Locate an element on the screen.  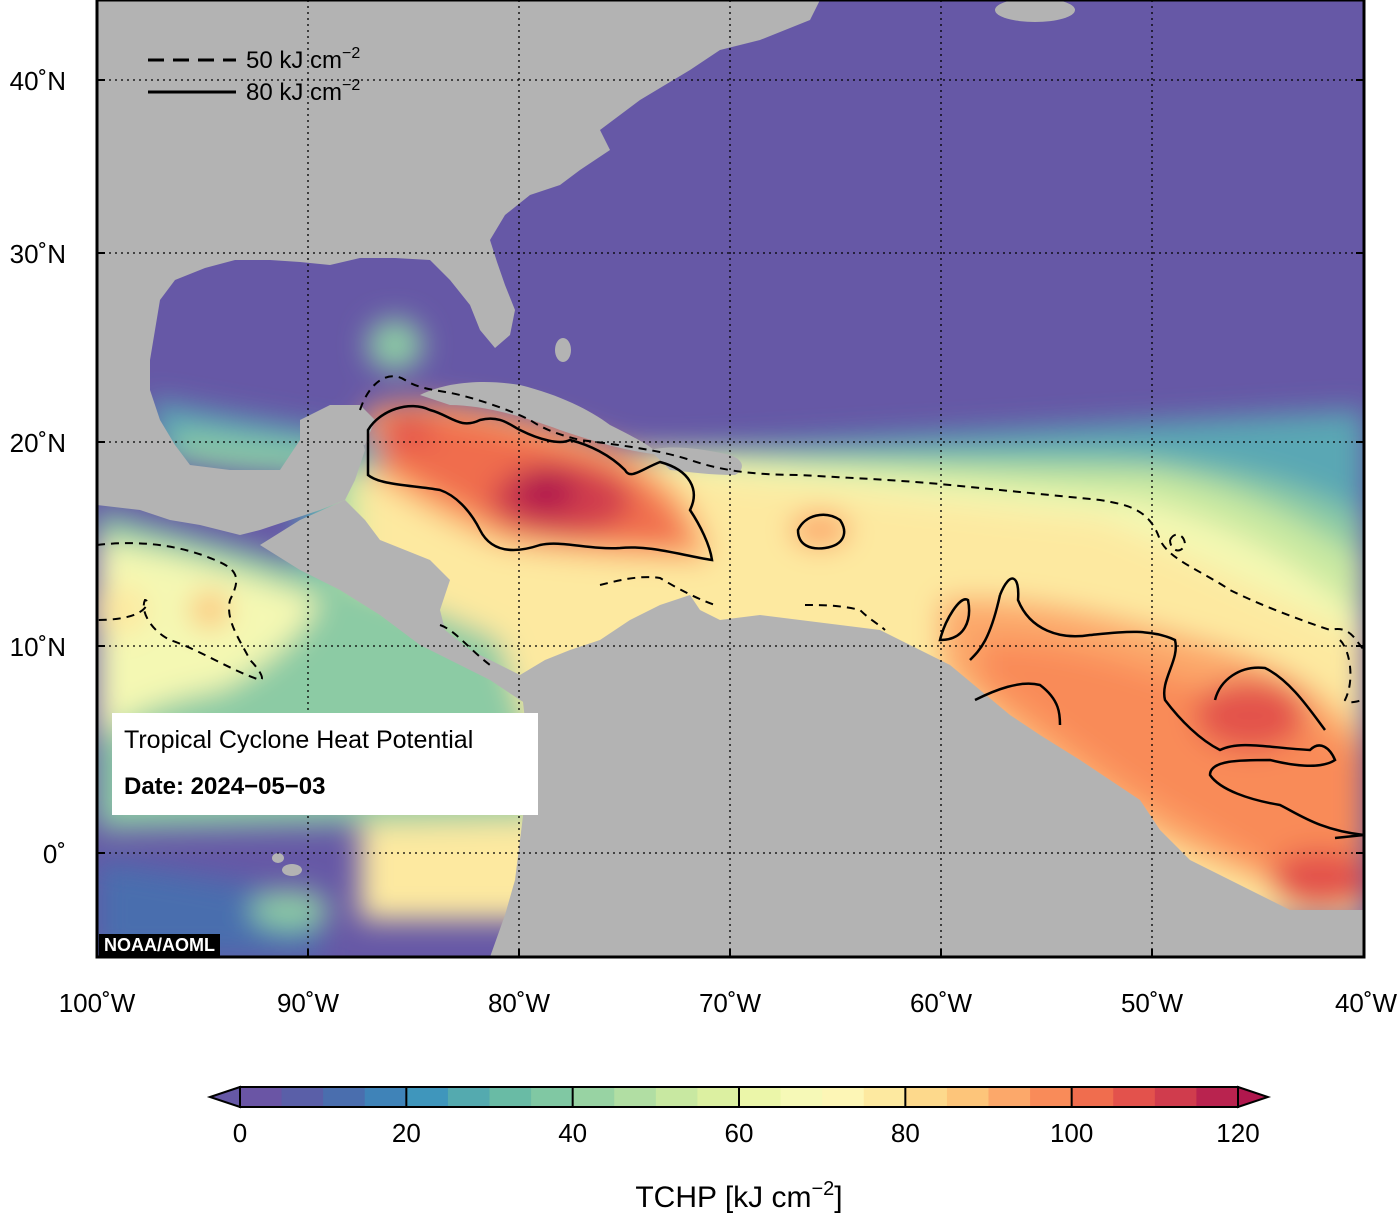
colorbar-tick-label: 120 is located at coordinates (1237, 1133).